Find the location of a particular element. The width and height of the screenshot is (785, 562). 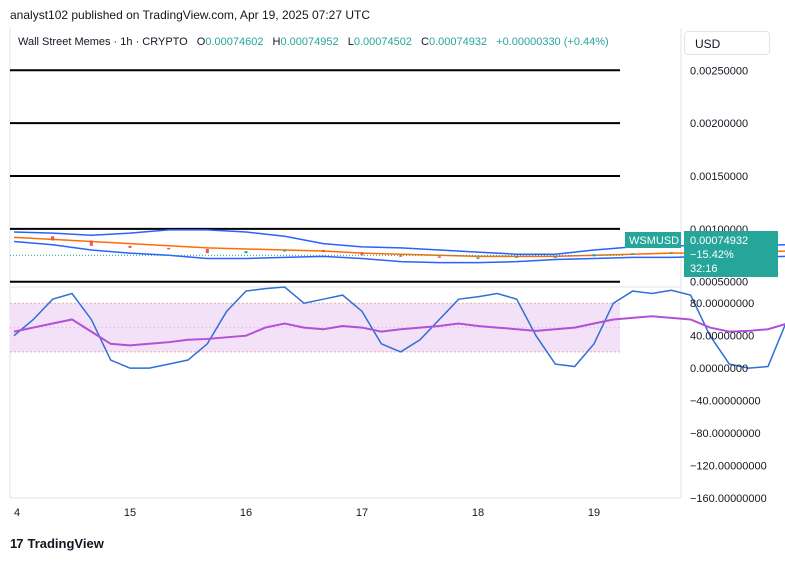

price-tag-change: −15.42% is located at coordinates (712, 255).